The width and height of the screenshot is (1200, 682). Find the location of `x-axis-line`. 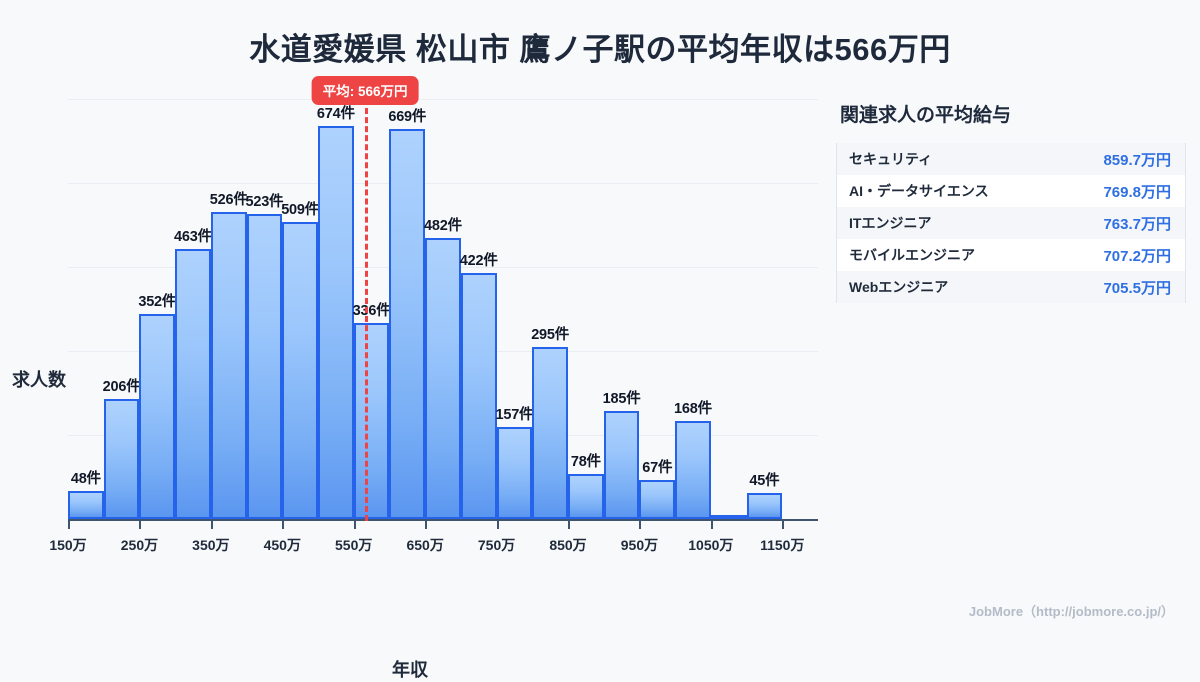

x-axis-line is located at coordinates (443, 520).